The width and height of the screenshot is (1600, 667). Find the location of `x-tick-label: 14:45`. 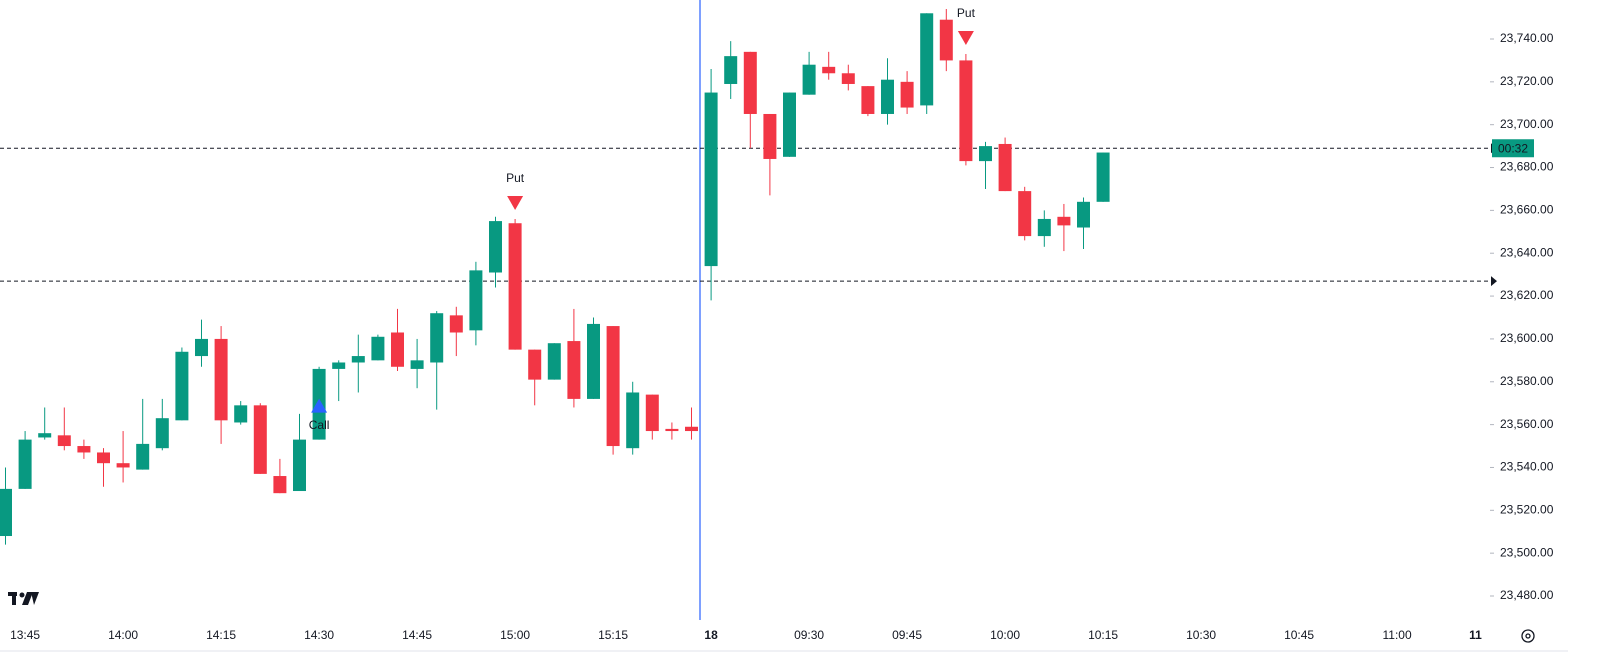

x-tick-label: 14:45 is located at coordinates (417, 635).